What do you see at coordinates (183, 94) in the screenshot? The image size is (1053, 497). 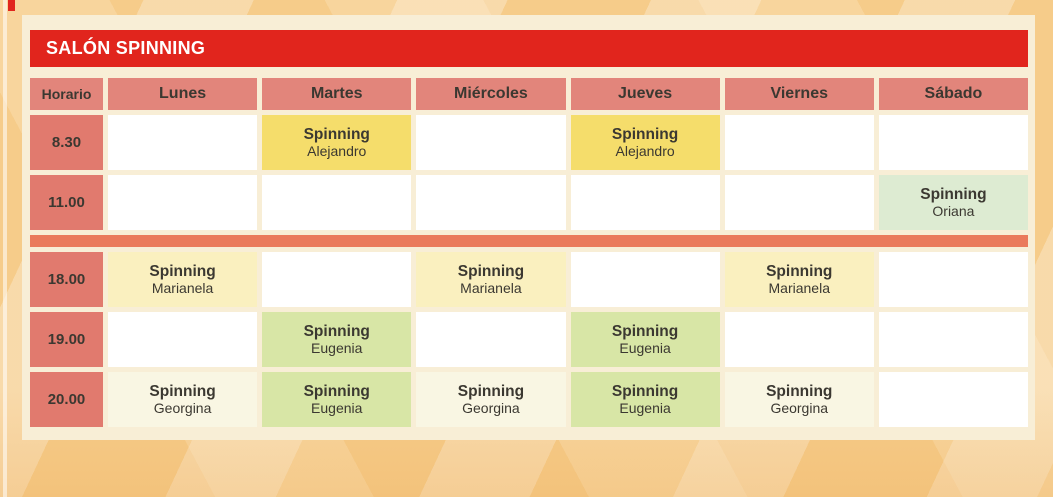 I see `day-header-lunes: Lunes` at bounding box center [183, 94].